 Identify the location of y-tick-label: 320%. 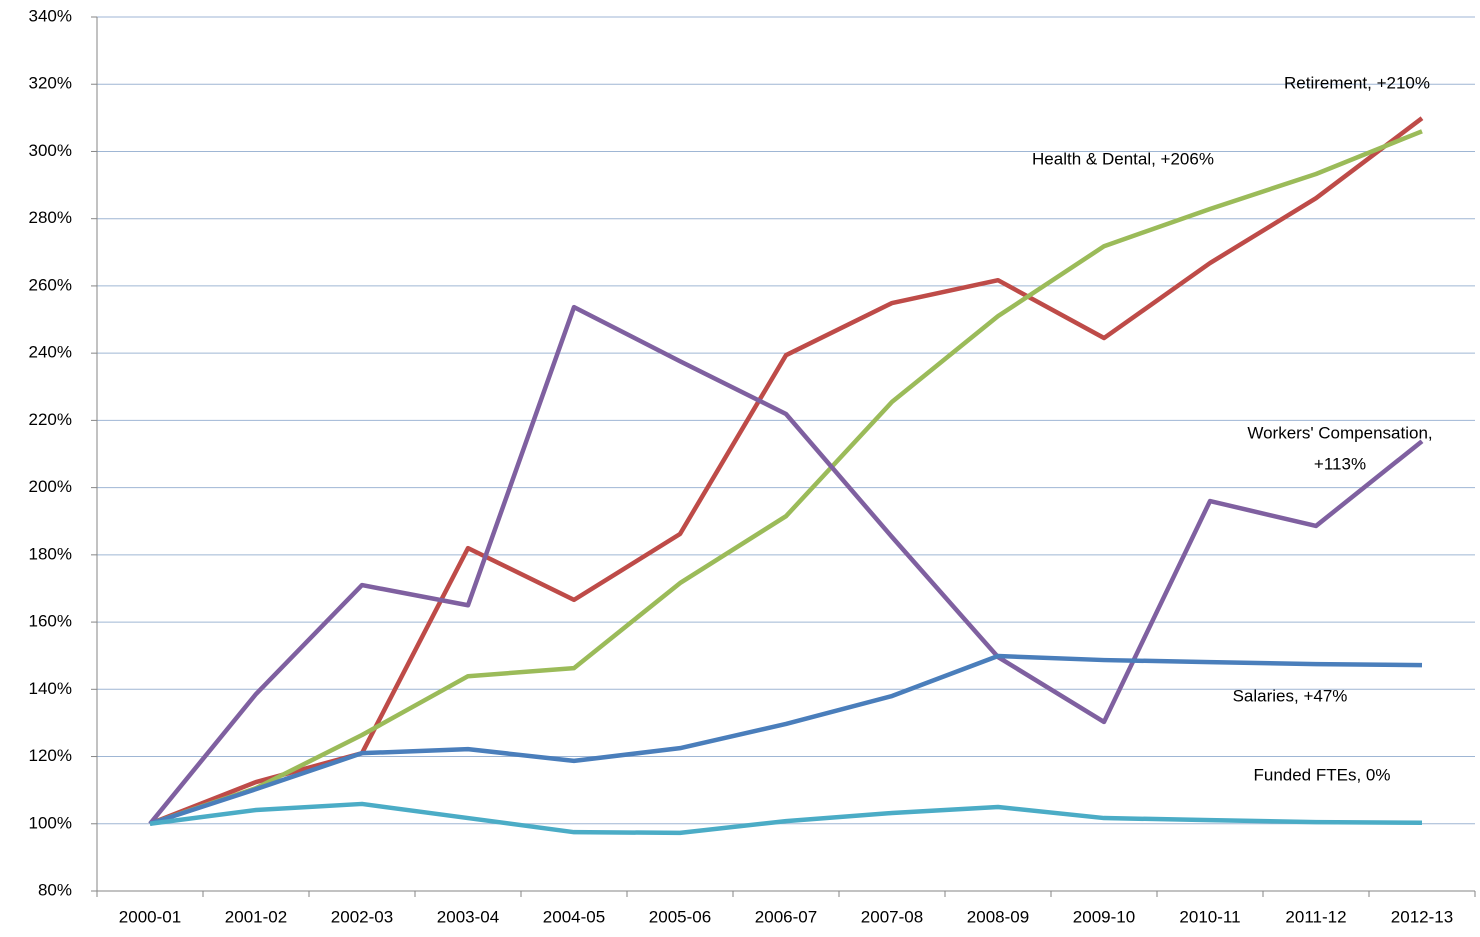
(50, 83).